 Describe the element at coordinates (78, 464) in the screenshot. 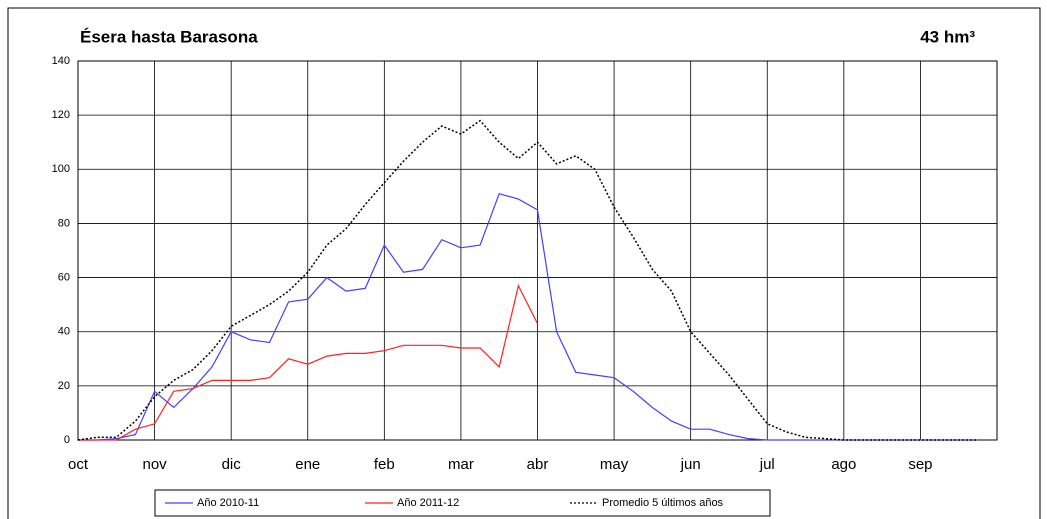

I see `x-tick-label: oct` at that location.